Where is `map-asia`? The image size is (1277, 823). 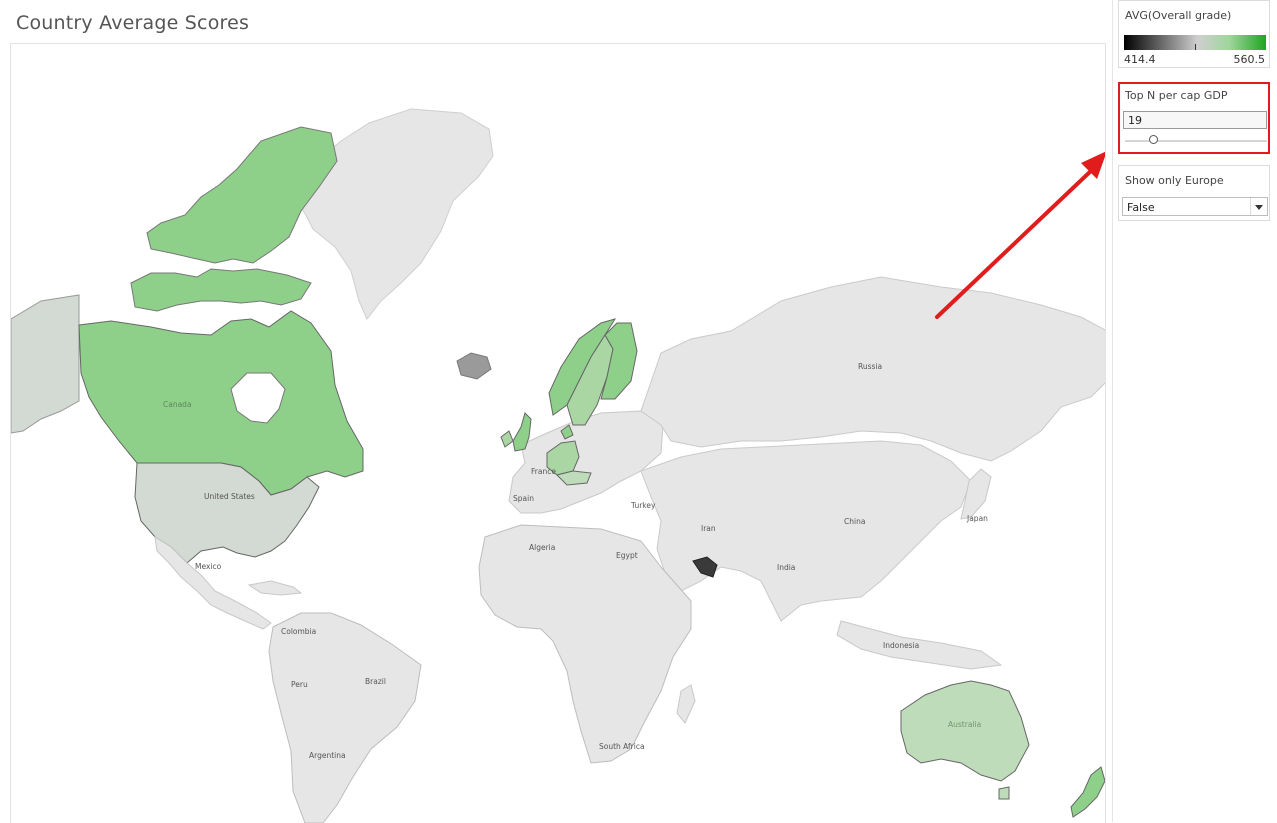
map-asia is located at coordinates (806, 531).